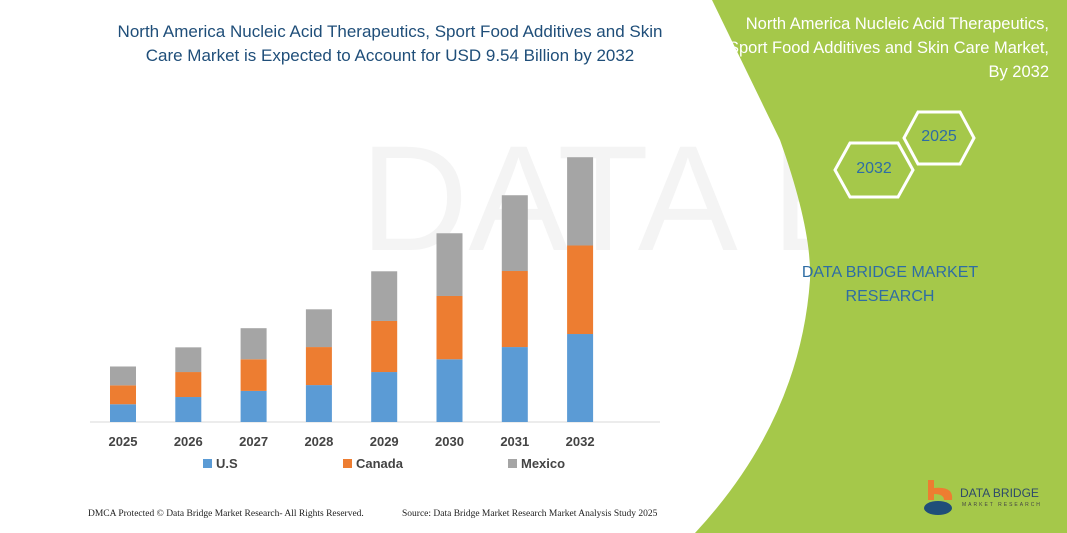 The width and height of the screenshot is (1067, 533). What do you see at coordinates (449, 327) in the screenshot?
I see `bar-canada-2030` at bounding box center [449, 327].